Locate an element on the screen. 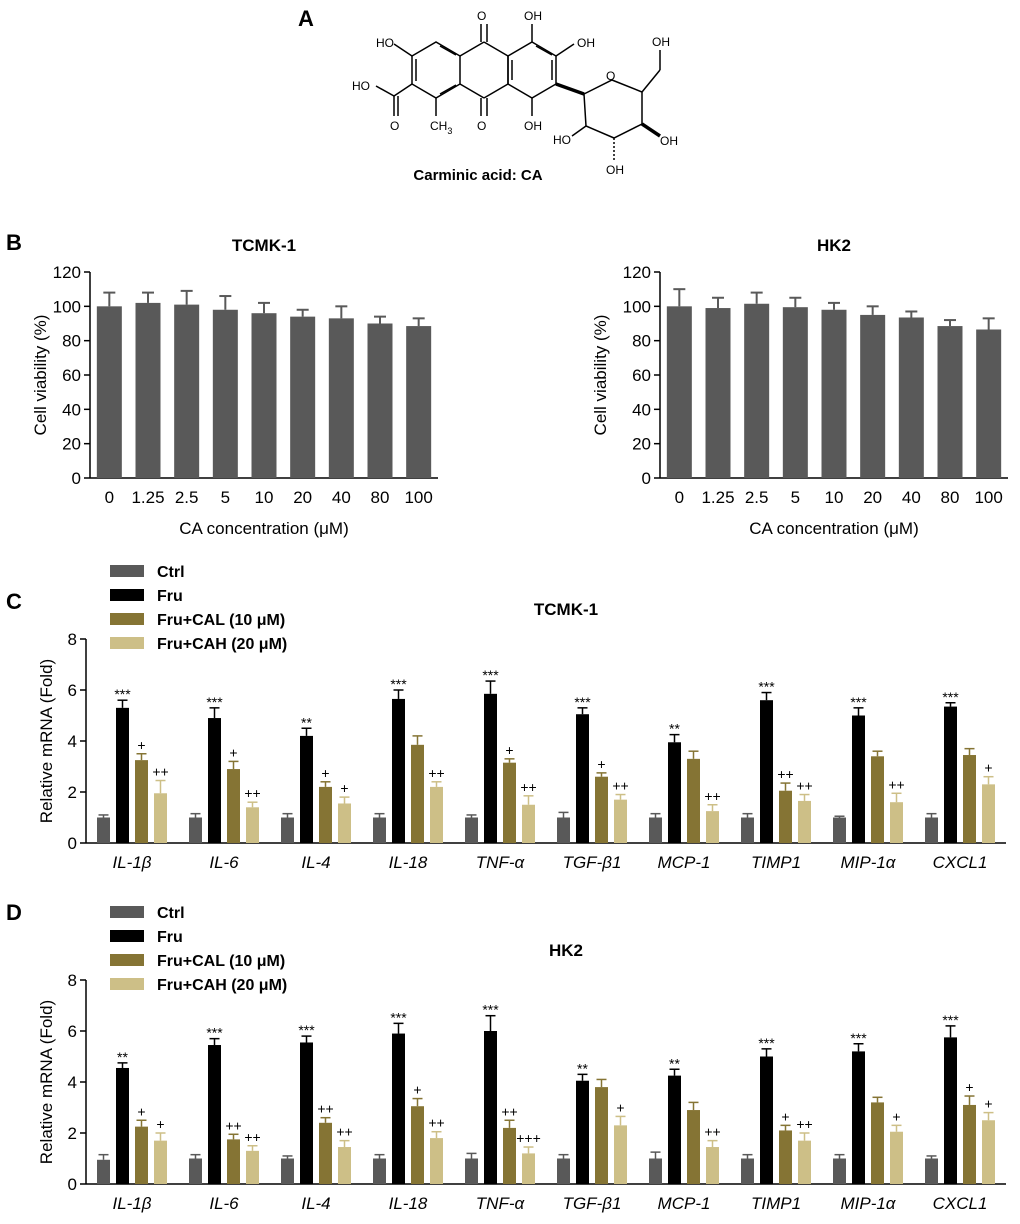 The image size is (1020, 1224). c-glycoside-wedge is located at coordinates (570, 89).